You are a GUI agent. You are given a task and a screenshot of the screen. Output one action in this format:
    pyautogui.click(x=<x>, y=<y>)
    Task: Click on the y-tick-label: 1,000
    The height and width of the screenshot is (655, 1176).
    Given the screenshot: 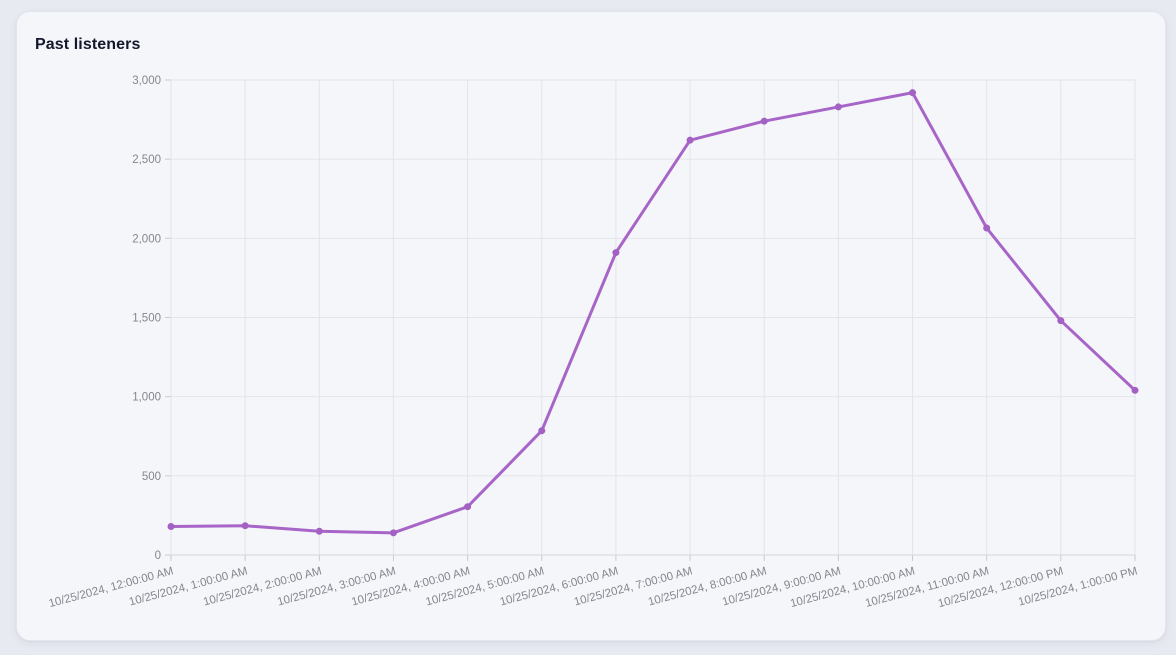 What is the action you would take?
    pyautogui.click(x=146, y=398)
    